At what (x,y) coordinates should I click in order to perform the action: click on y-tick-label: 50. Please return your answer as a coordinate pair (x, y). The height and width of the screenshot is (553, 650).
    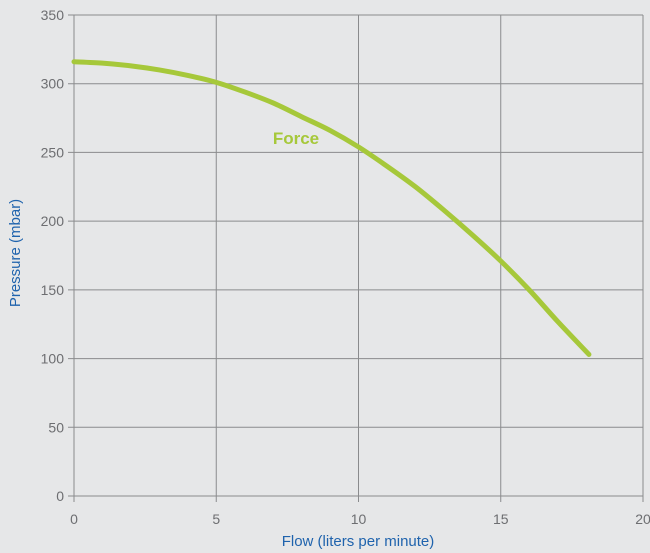
    Looking at the image, I should click on (56, 427).